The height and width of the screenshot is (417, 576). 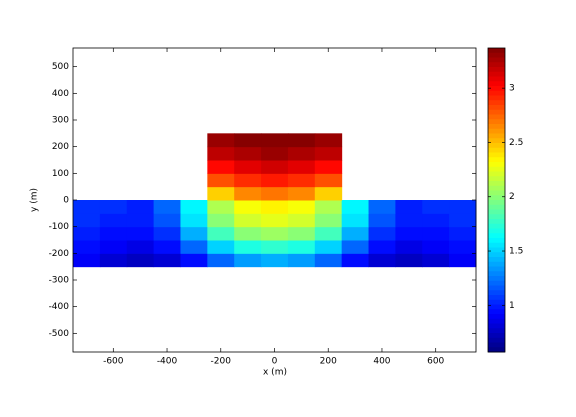 What do you see at coordinates (221, 362) in the screenshot?
I see `x-tick-label: -200` at bounding box center [221, 362].